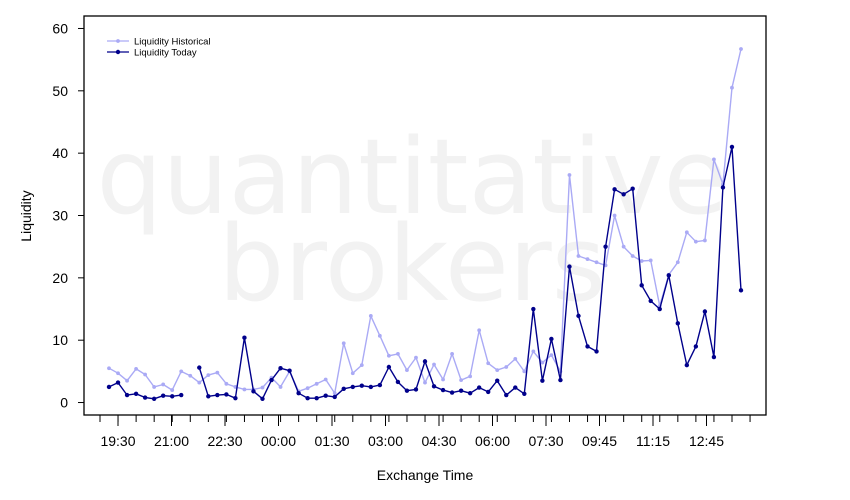  I want to click on x-tick-label: 21:00, so click(171, 441).